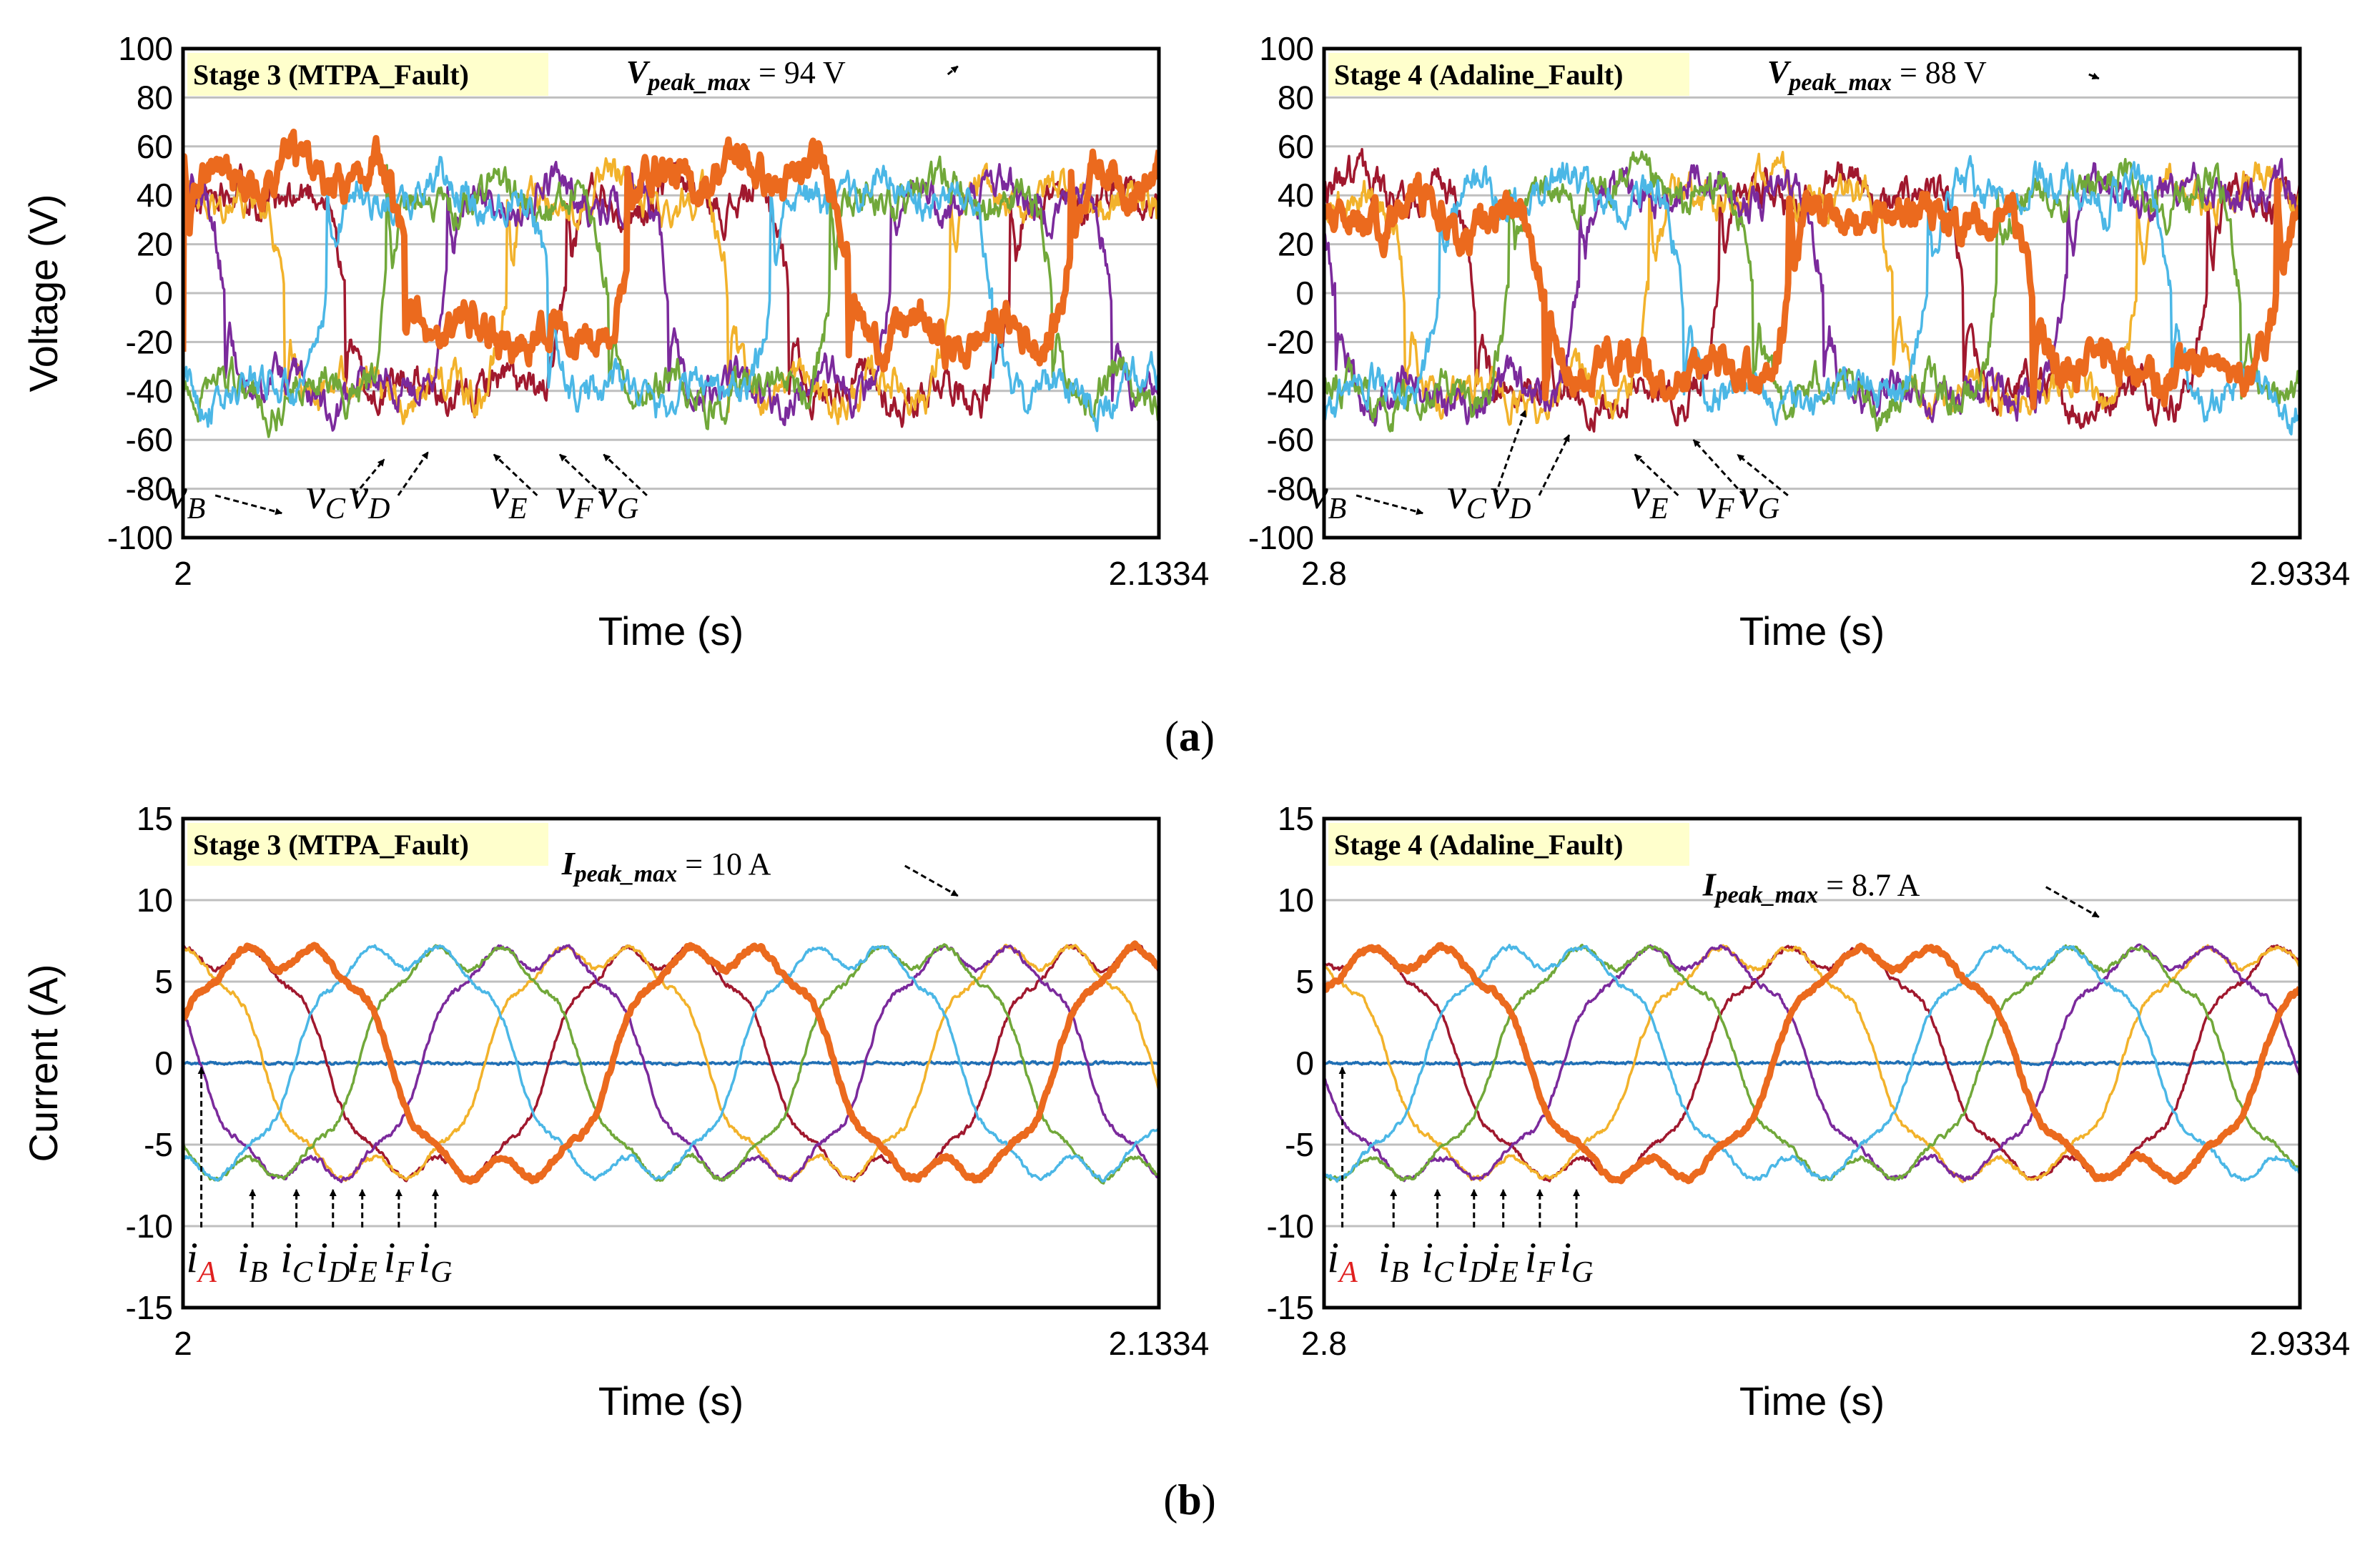 This screenshot has height=1550, width=2380. I want to click on series-label-iE: iE, so click(362, 1261).